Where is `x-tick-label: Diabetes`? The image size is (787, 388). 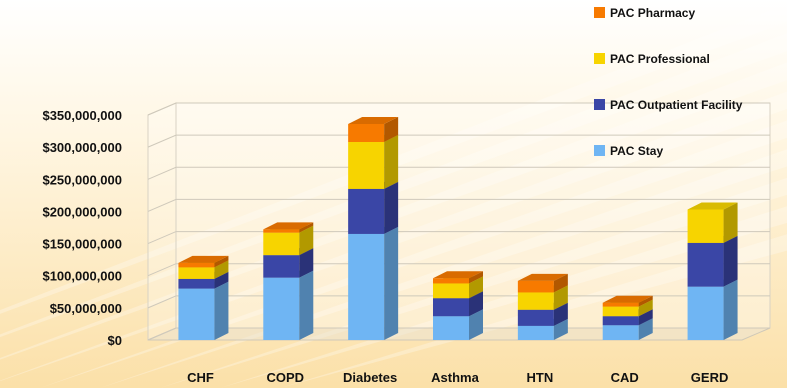
x-tick-label: Diabetes is located at coordinates (370, 377).